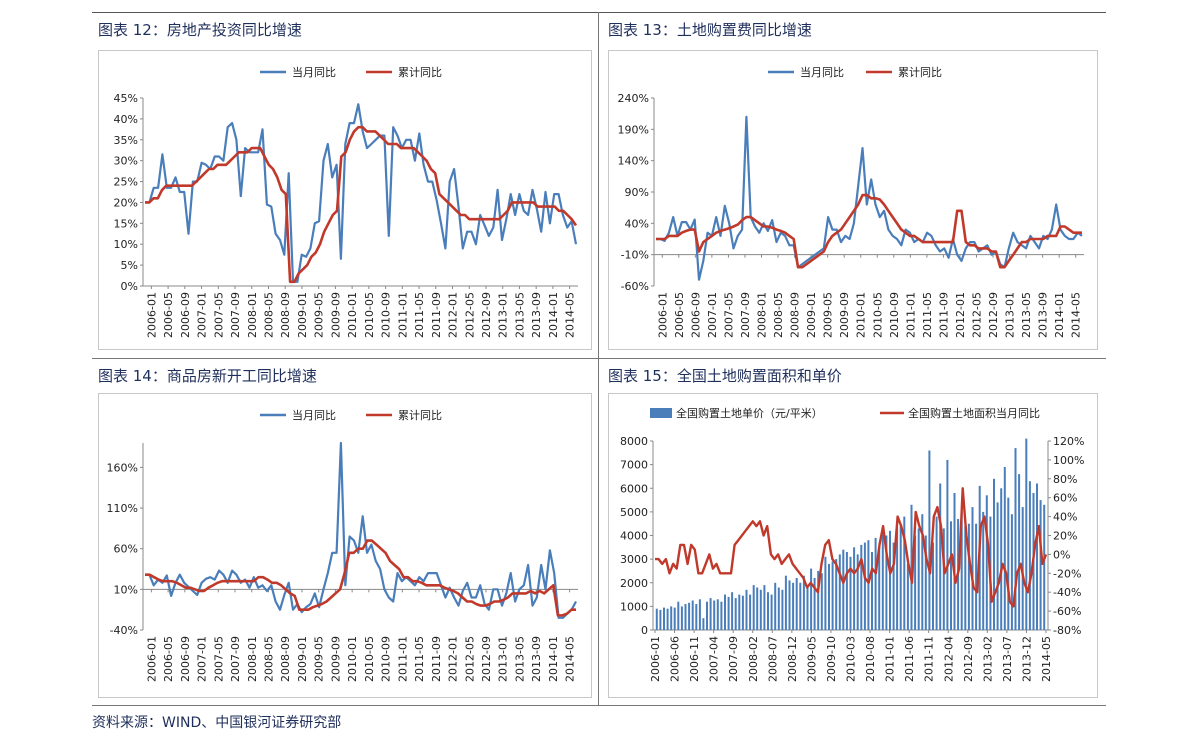 The width and height of the screenshot is (1191, 745). Describe the element at coordinates (948, 659) in the screenshot. I see `x-tick-label: 2012-04` at that location.